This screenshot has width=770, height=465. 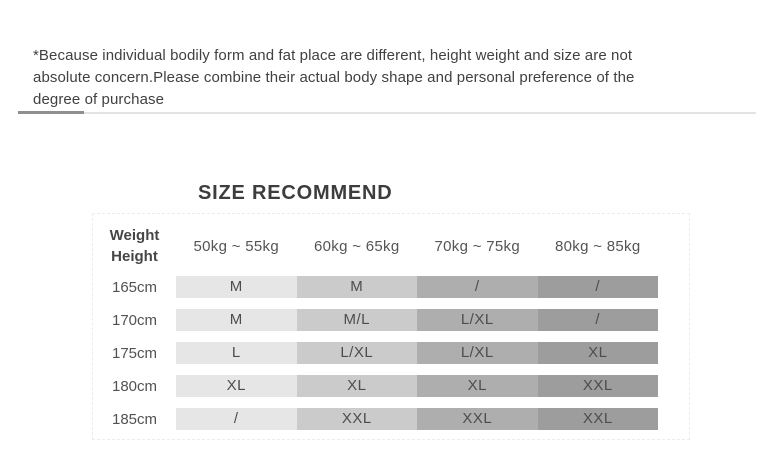 I want to click on divider-light-line, so click(x=388, y=113).